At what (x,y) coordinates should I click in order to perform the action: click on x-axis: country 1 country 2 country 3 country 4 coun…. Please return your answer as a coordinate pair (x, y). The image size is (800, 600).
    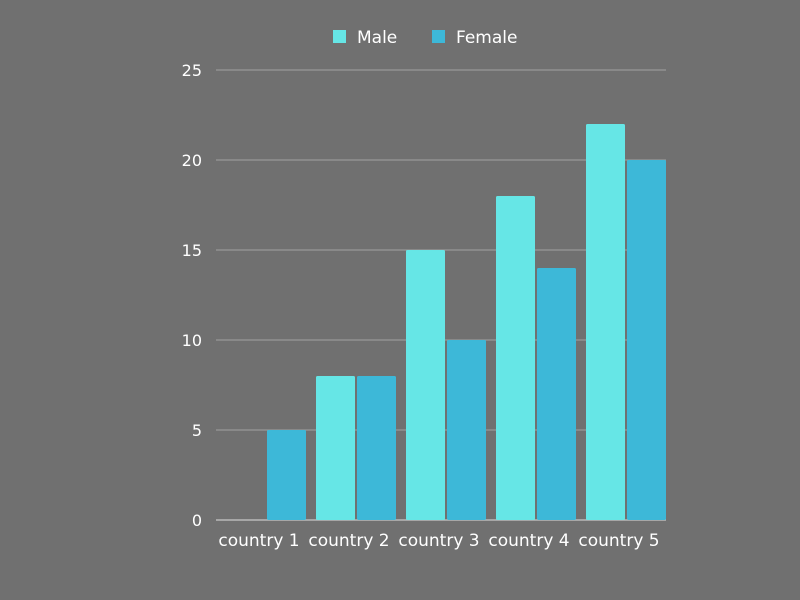
    Looking at the image, I should click on (438, 541).